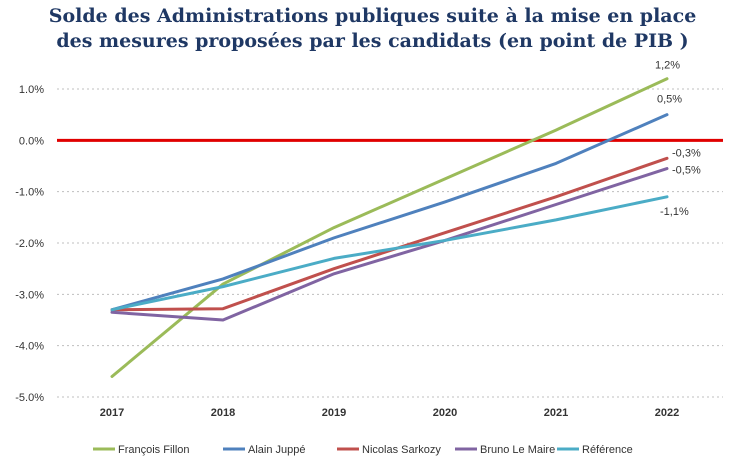  I want to click on x-tick-label: 2017, so click(112, 413).